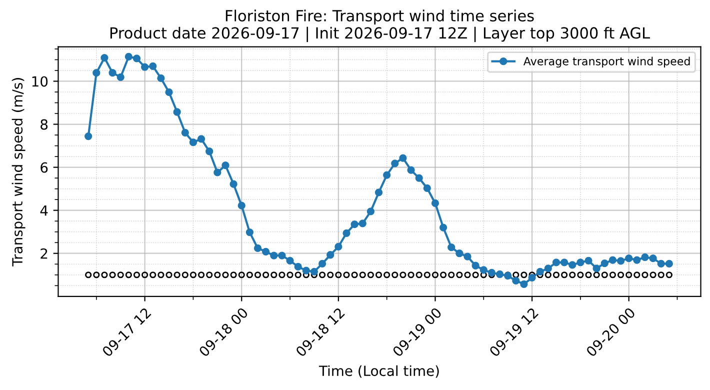  I want to click on y-tick-label: 2, so click(44, 253).